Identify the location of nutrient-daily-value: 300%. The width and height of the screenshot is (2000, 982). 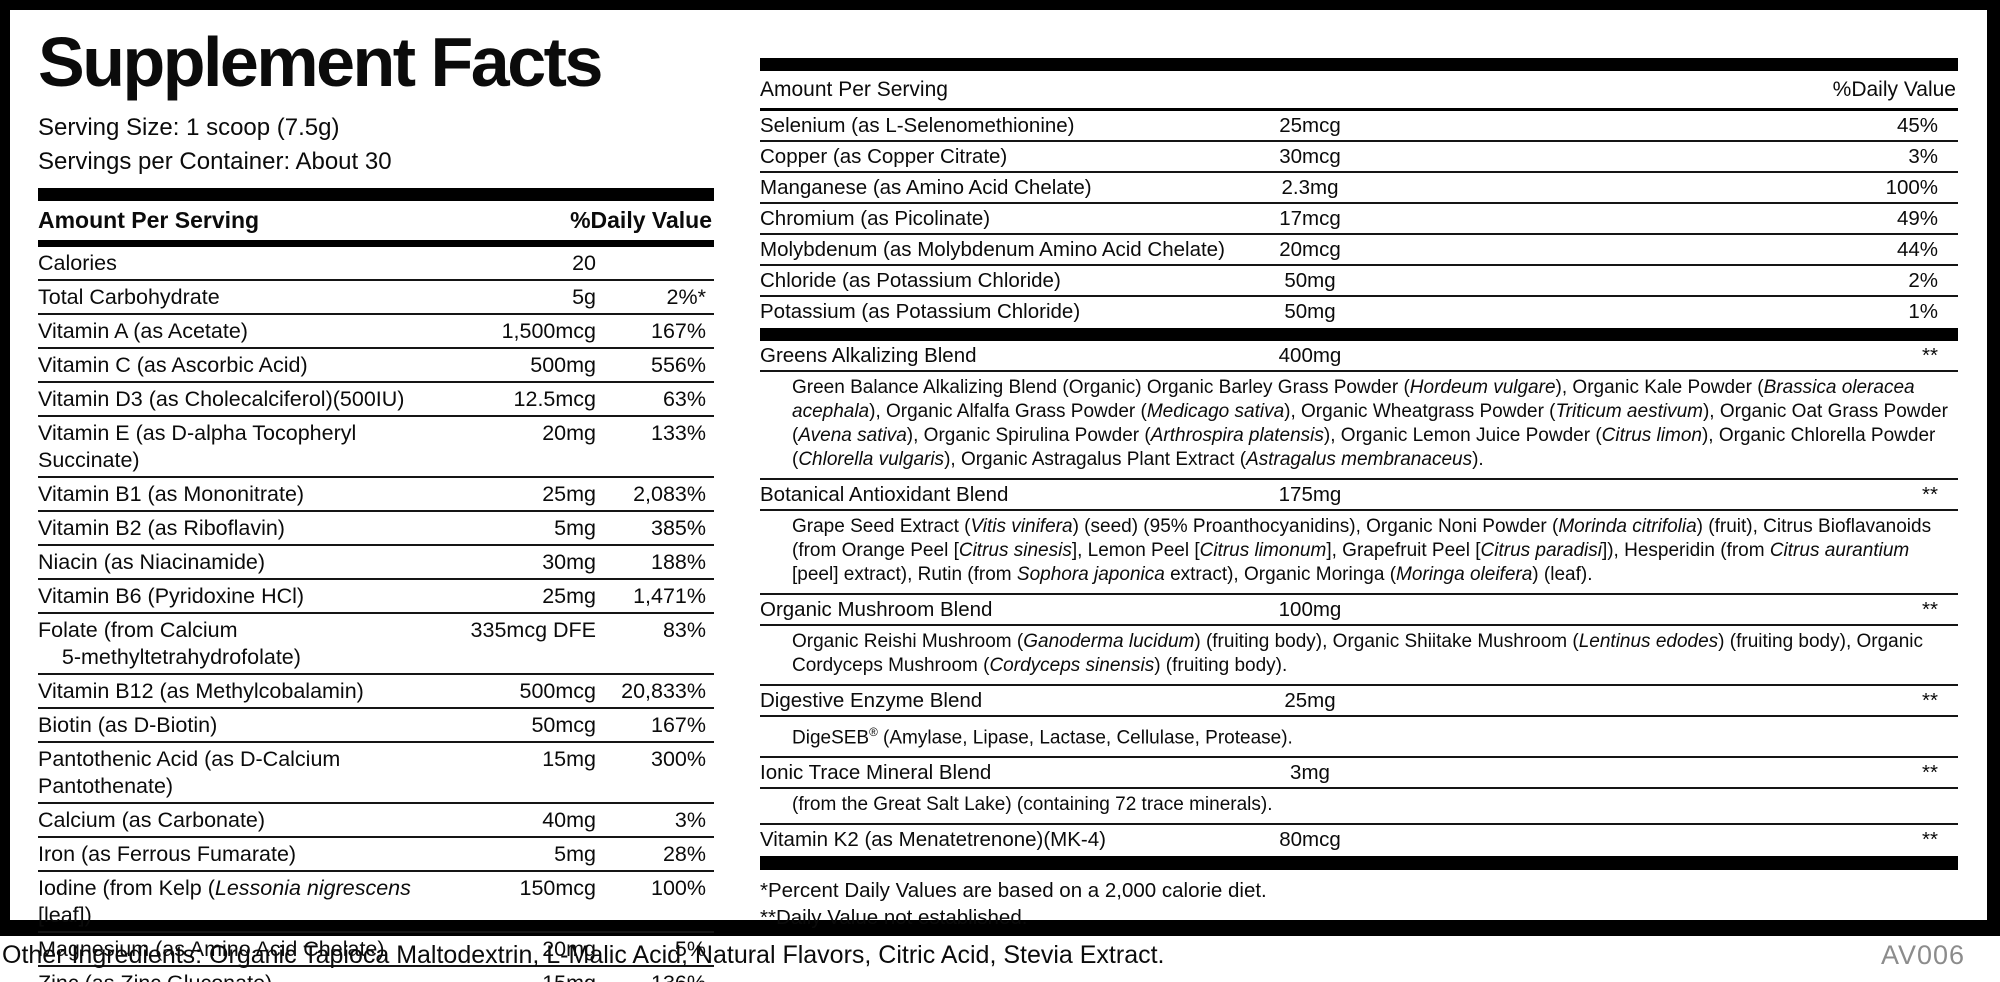
(678, 758).